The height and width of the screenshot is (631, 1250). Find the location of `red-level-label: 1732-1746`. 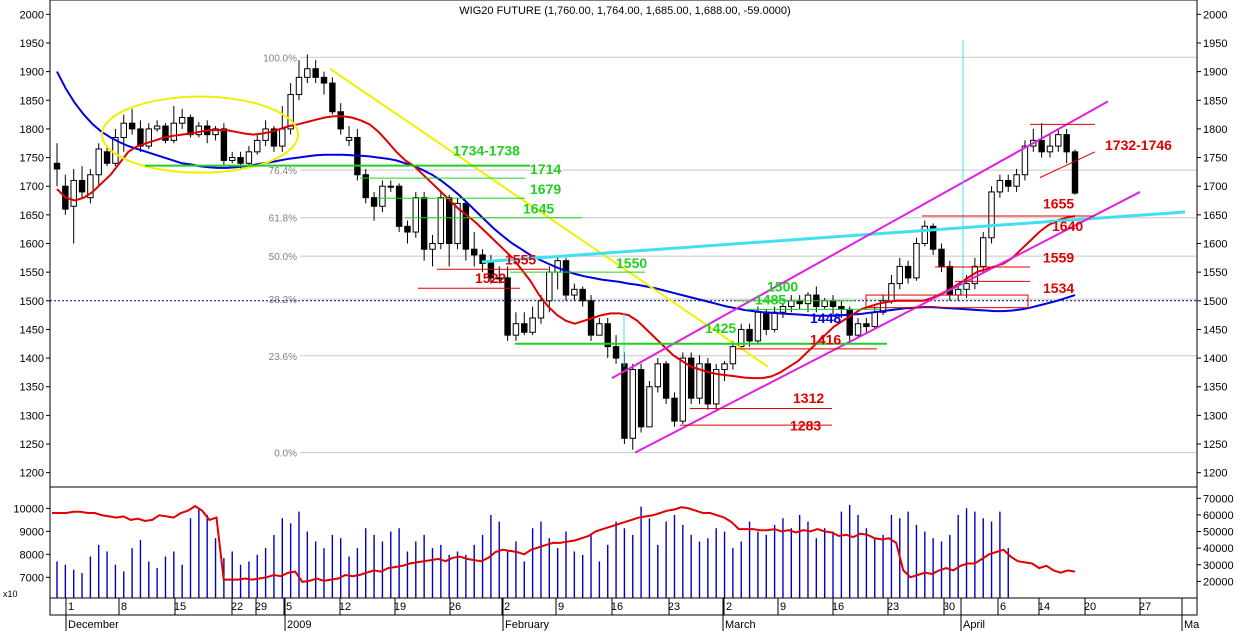

red-level-label: 1732-1746 is located at coordinates (1138, 145).